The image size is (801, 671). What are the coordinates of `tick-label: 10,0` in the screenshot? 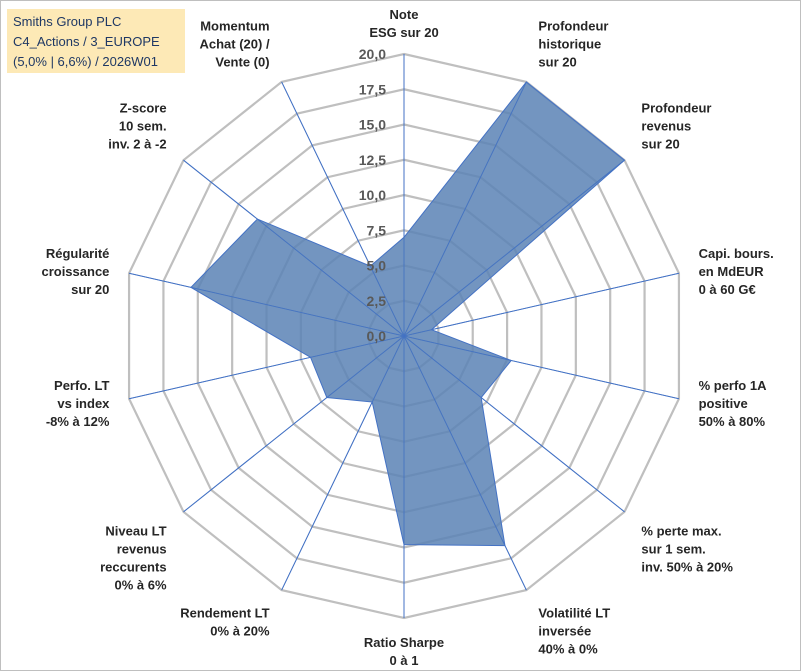 It's located at (372, 195).